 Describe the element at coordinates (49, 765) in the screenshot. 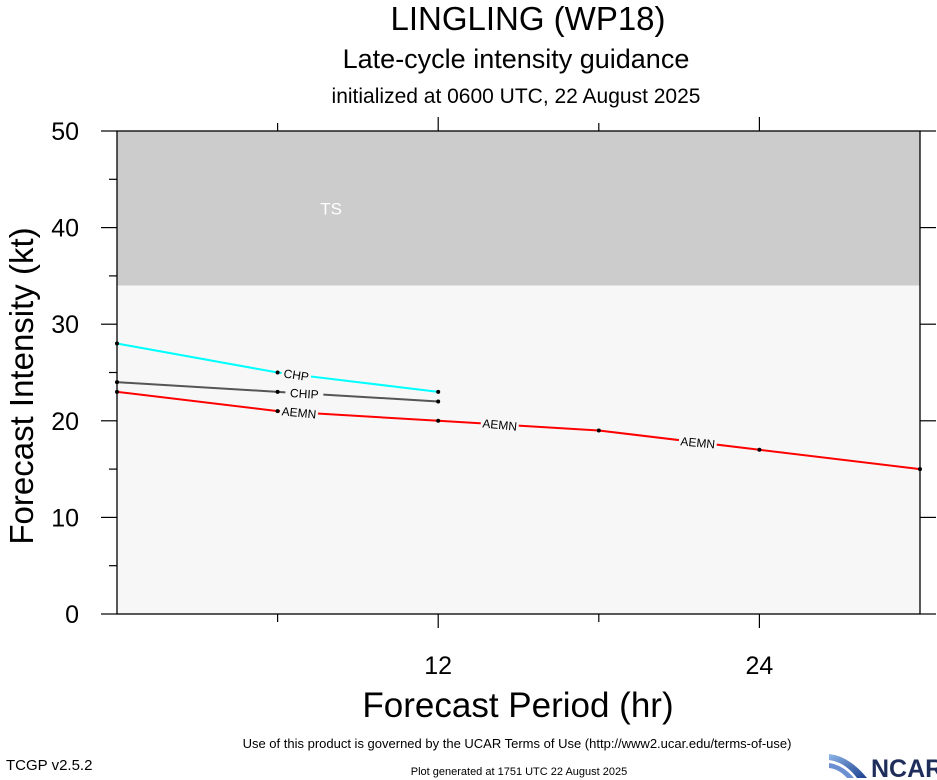

I see `version-label: TCGP v2.5.2` at that location.